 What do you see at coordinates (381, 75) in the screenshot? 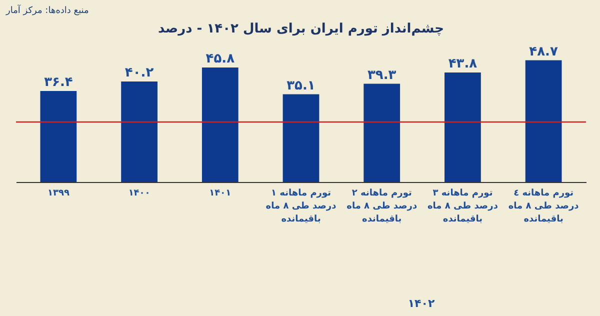
I see `data-label: ۳۹.۳` at bounding box center [381, 75].